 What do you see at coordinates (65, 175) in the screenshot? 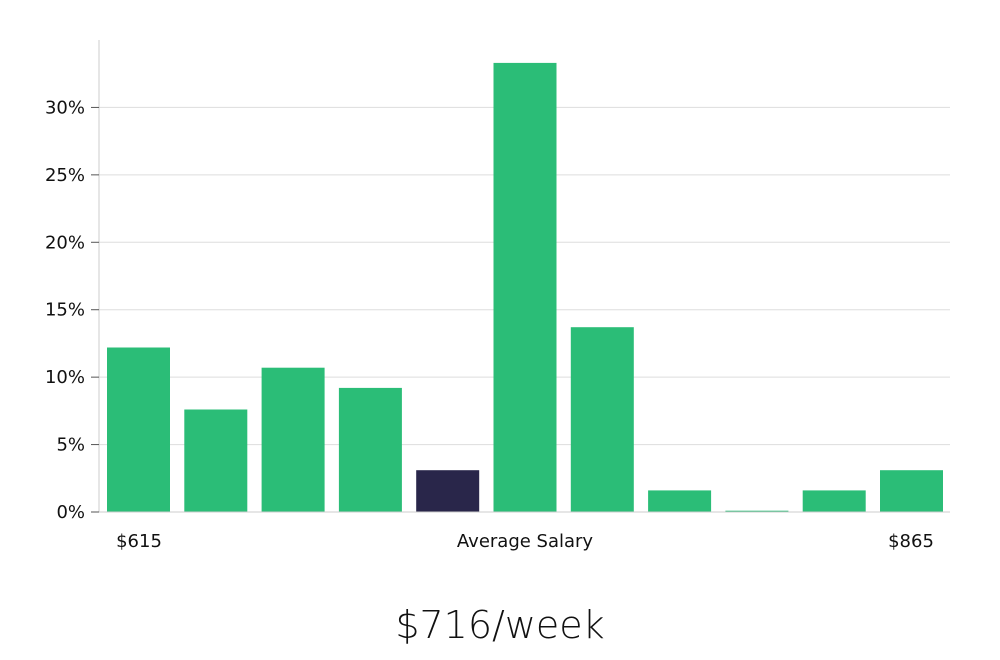
I see `y-tick-label: 25%` at bounding box center [65, 175].